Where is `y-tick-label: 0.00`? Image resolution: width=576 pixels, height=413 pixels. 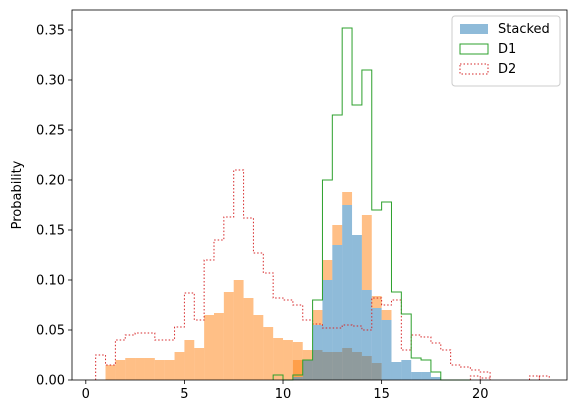
y-tick-label: 0.00 is located at coordinates (50, 381).